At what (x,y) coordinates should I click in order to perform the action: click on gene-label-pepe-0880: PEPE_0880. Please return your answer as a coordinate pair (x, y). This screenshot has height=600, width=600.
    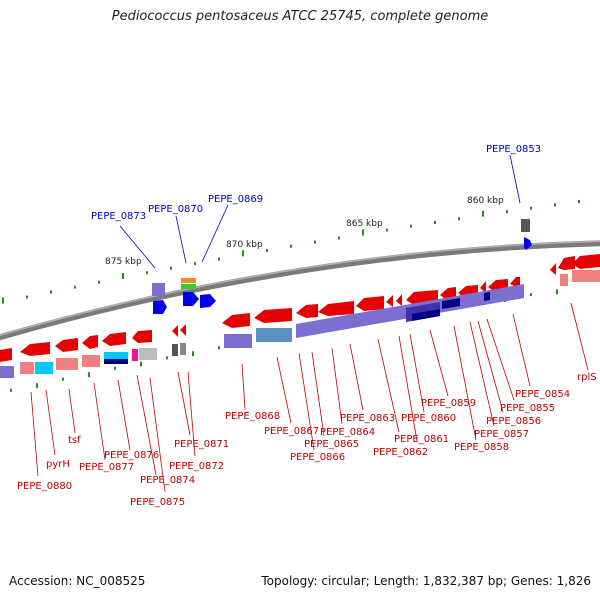
    Looking at the image, I should click on (44, 486).